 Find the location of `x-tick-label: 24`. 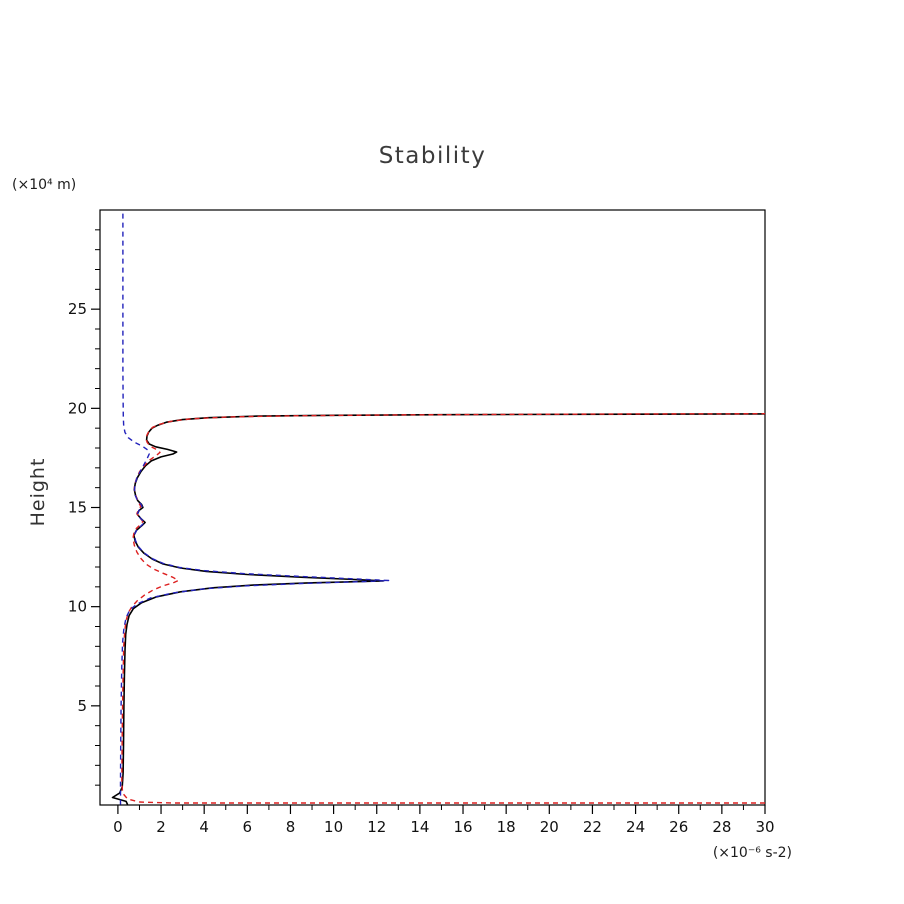

x-tick-label: 24 is located at coordinates (635, 827).